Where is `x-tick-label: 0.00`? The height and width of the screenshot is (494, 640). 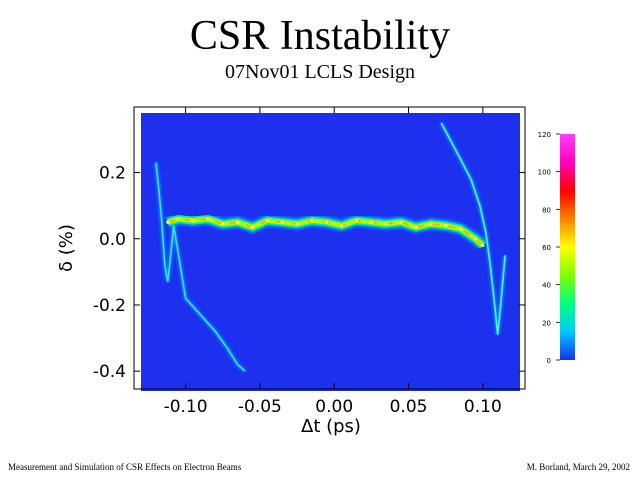
x-tick-label: 0.00 is located at coordinates (334, 407).